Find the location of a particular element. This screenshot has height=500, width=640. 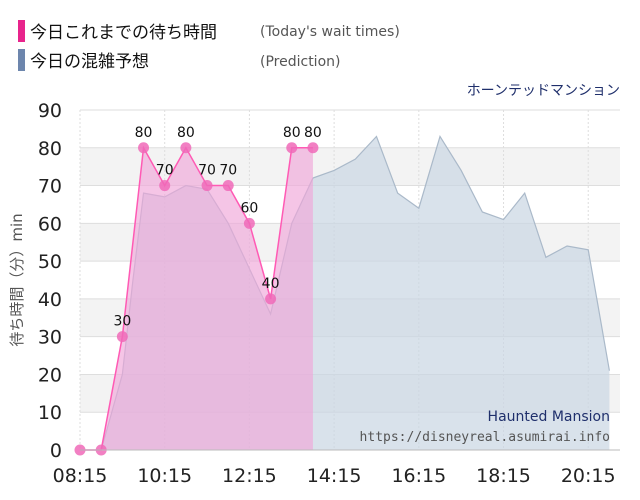

x-tick-label: 18:15 is located at coordinates (503, 476).